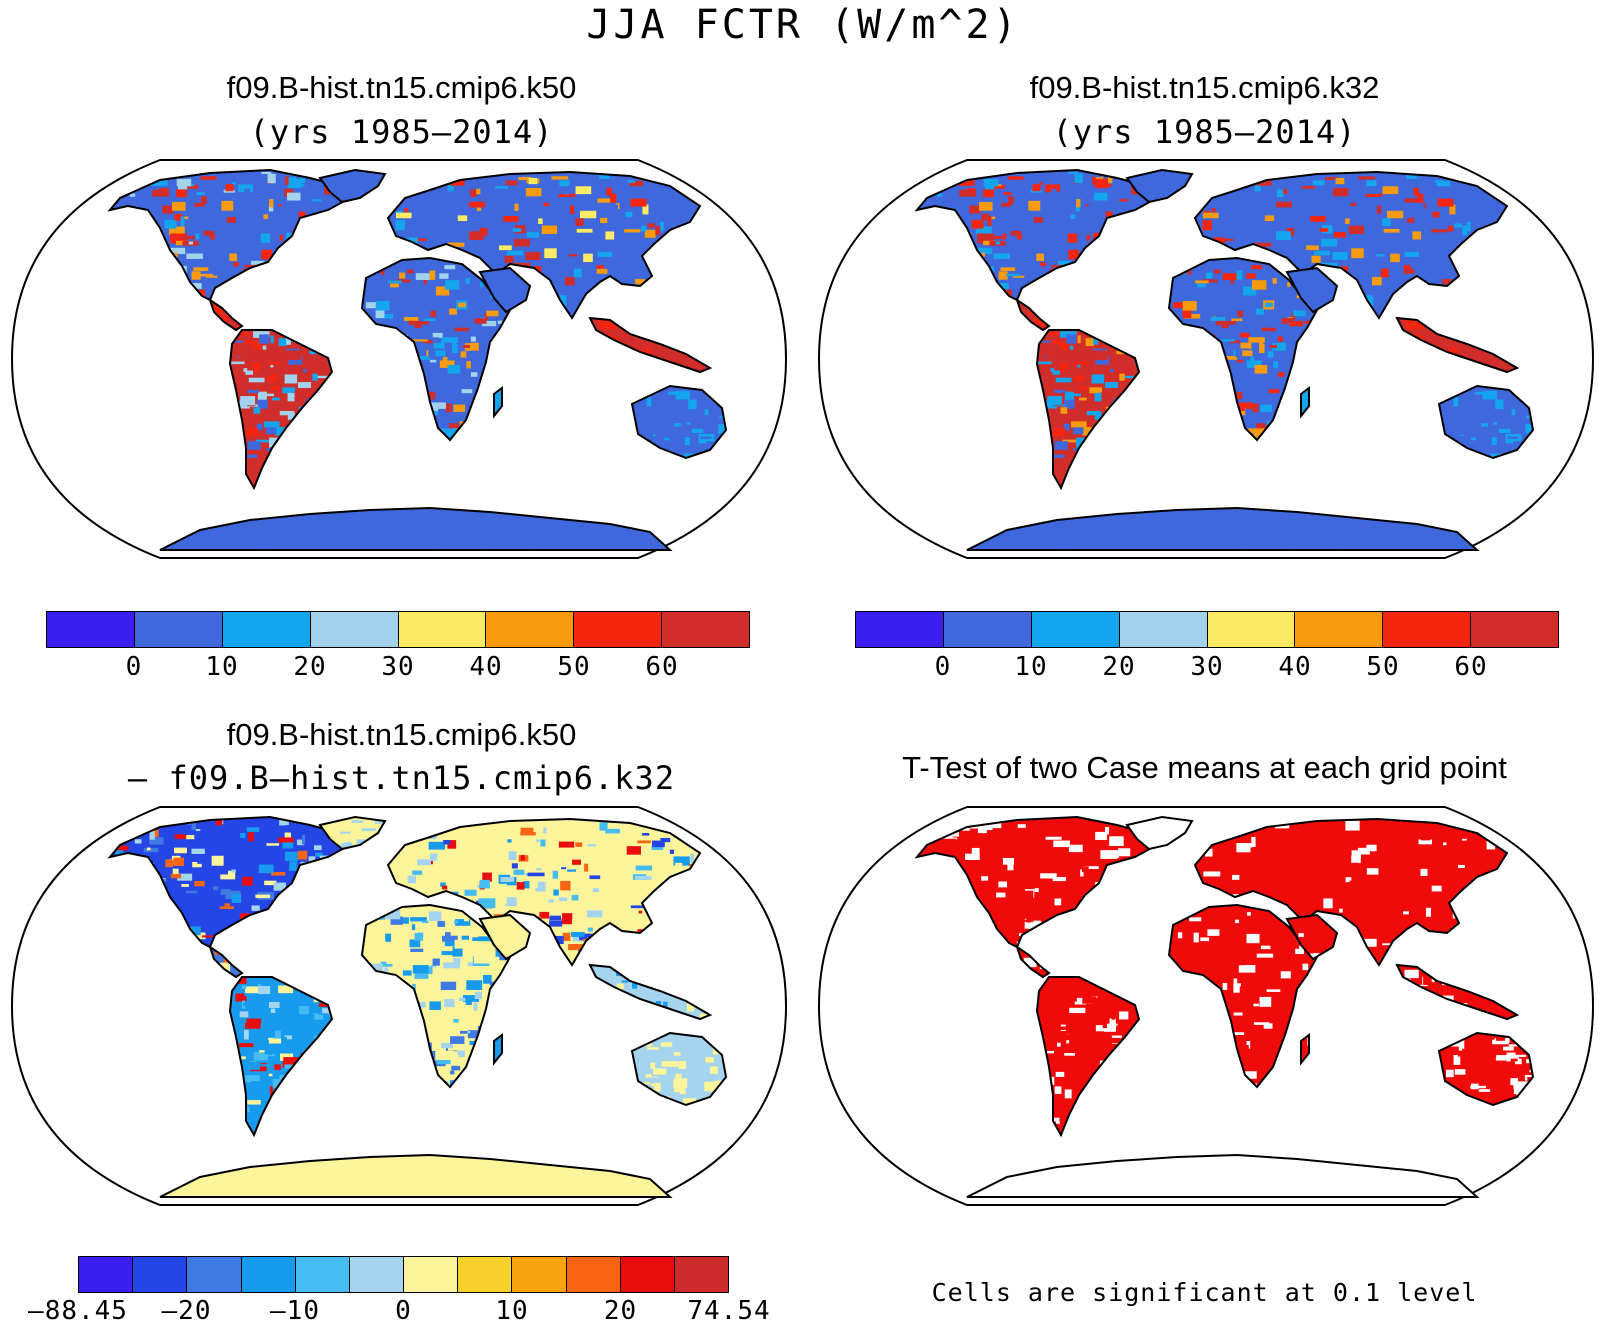 The width and height of the screenshot is (1606, 1328). I want to click on map-diff, so click(399, 1006).